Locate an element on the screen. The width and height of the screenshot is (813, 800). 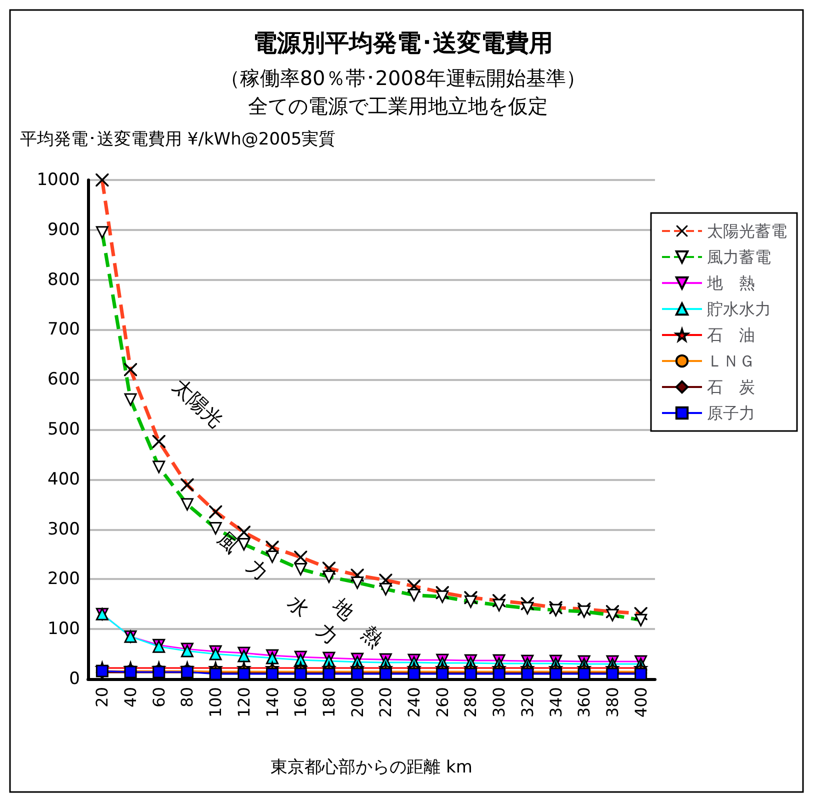
x-tick-label: 240 is located at coordinates (414, 702).